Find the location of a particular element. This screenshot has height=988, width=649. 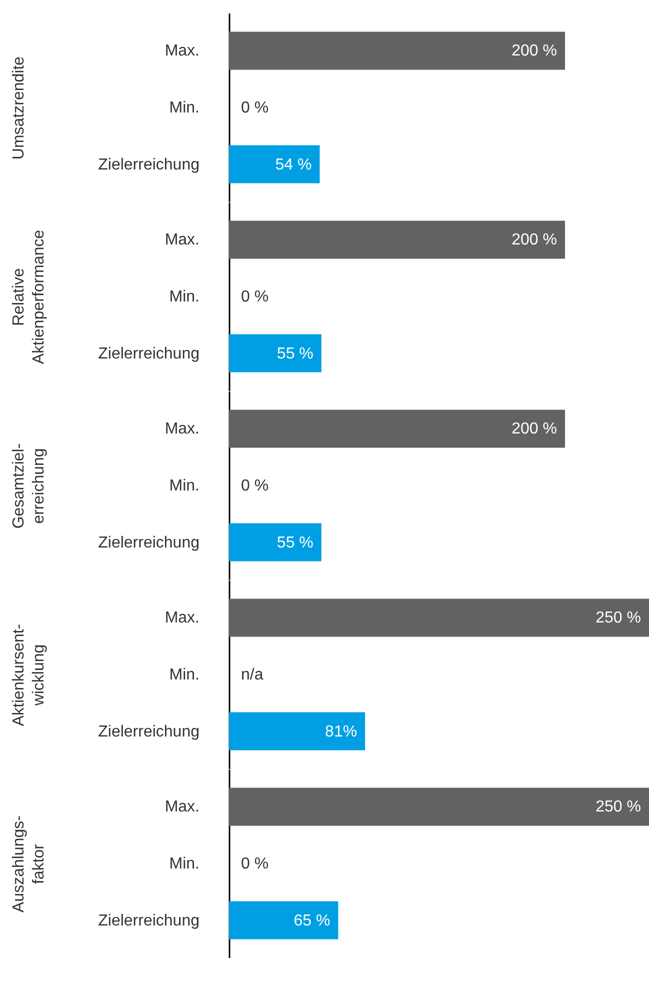

text: n/a is located at coordinates (252, 675).